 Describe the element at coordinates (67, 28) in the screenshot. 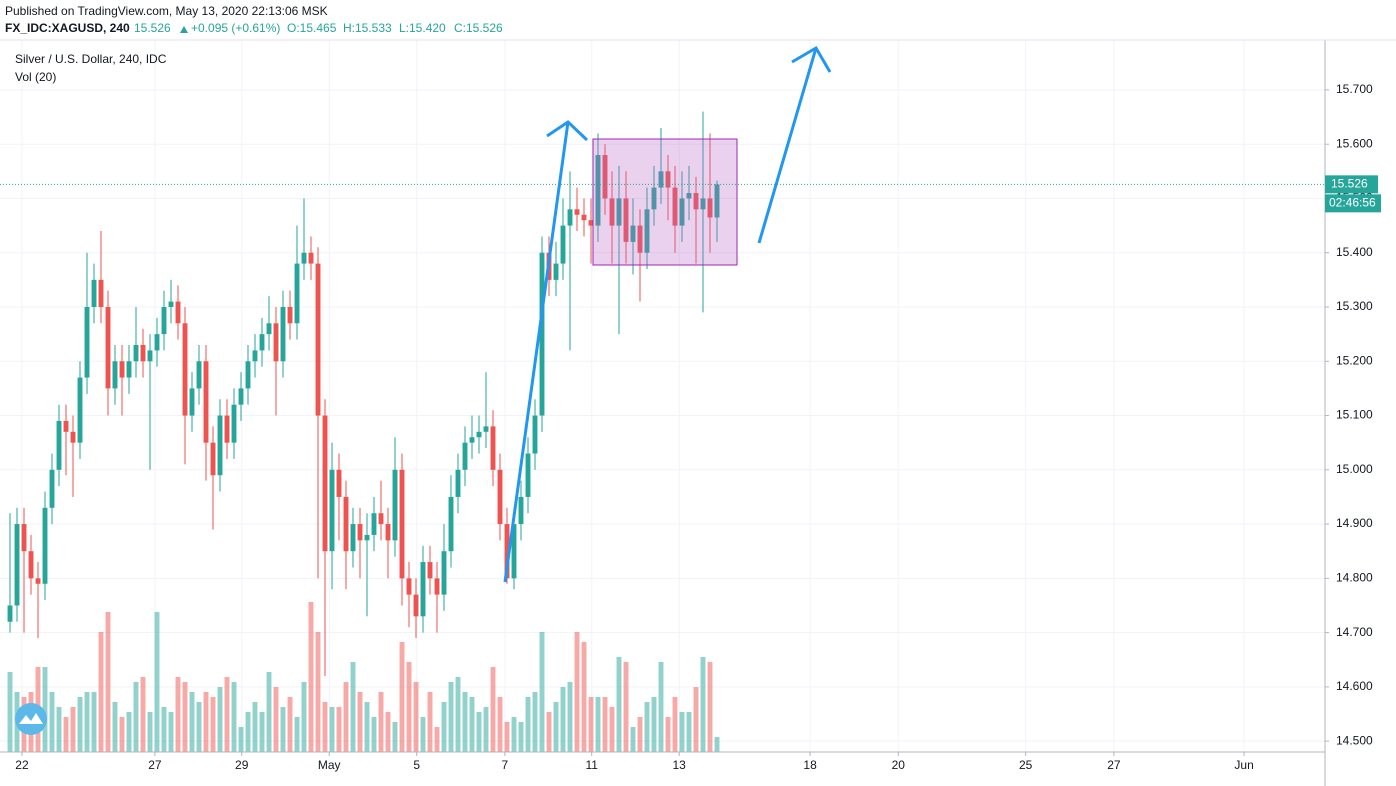

I see `symbol: FX_IDC:XAGUSD, 240` at that location.